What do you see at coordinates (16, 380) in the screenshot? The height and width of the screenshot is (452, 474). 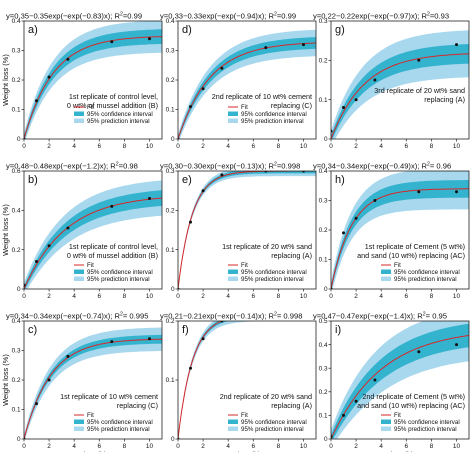 I see `y-tick-label: 0.2` at bounding box center [16, 380].